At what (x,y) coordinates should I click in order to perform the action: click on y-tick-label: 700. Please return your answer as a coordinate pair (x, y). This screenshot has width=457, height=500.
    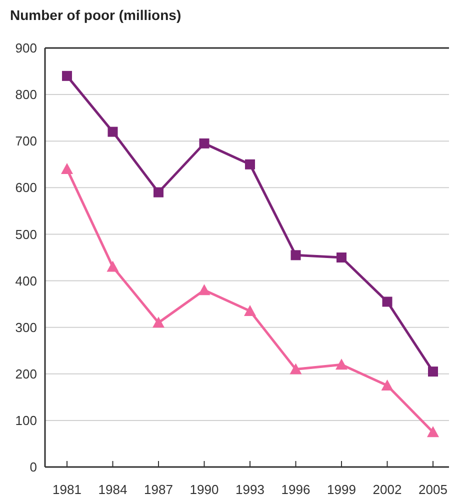
    Looking at the image, I should click on (26, 141).